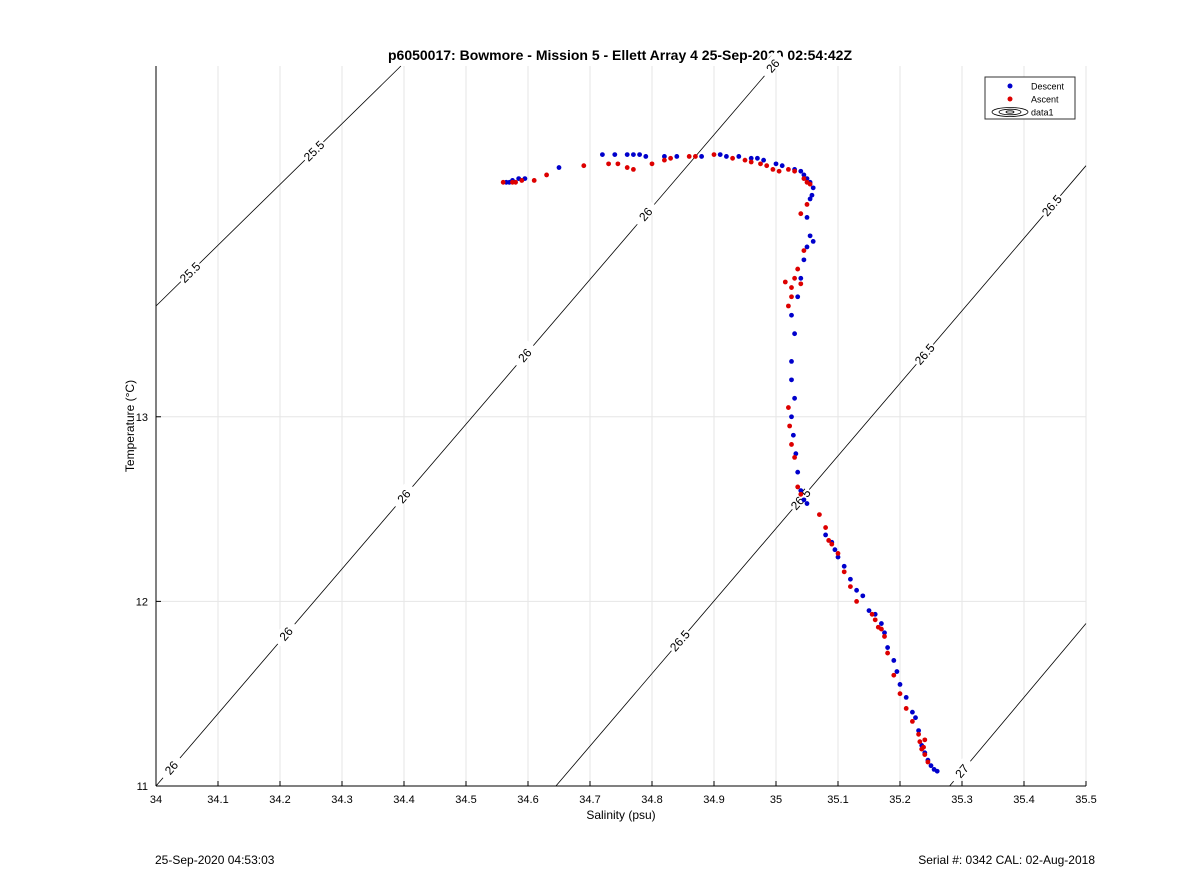 The height and width of the screenshot is (885, 1200). Describe the element at coordinates (1010, 99) in the screenshot. I see `legend-ascent-marker` at that location.